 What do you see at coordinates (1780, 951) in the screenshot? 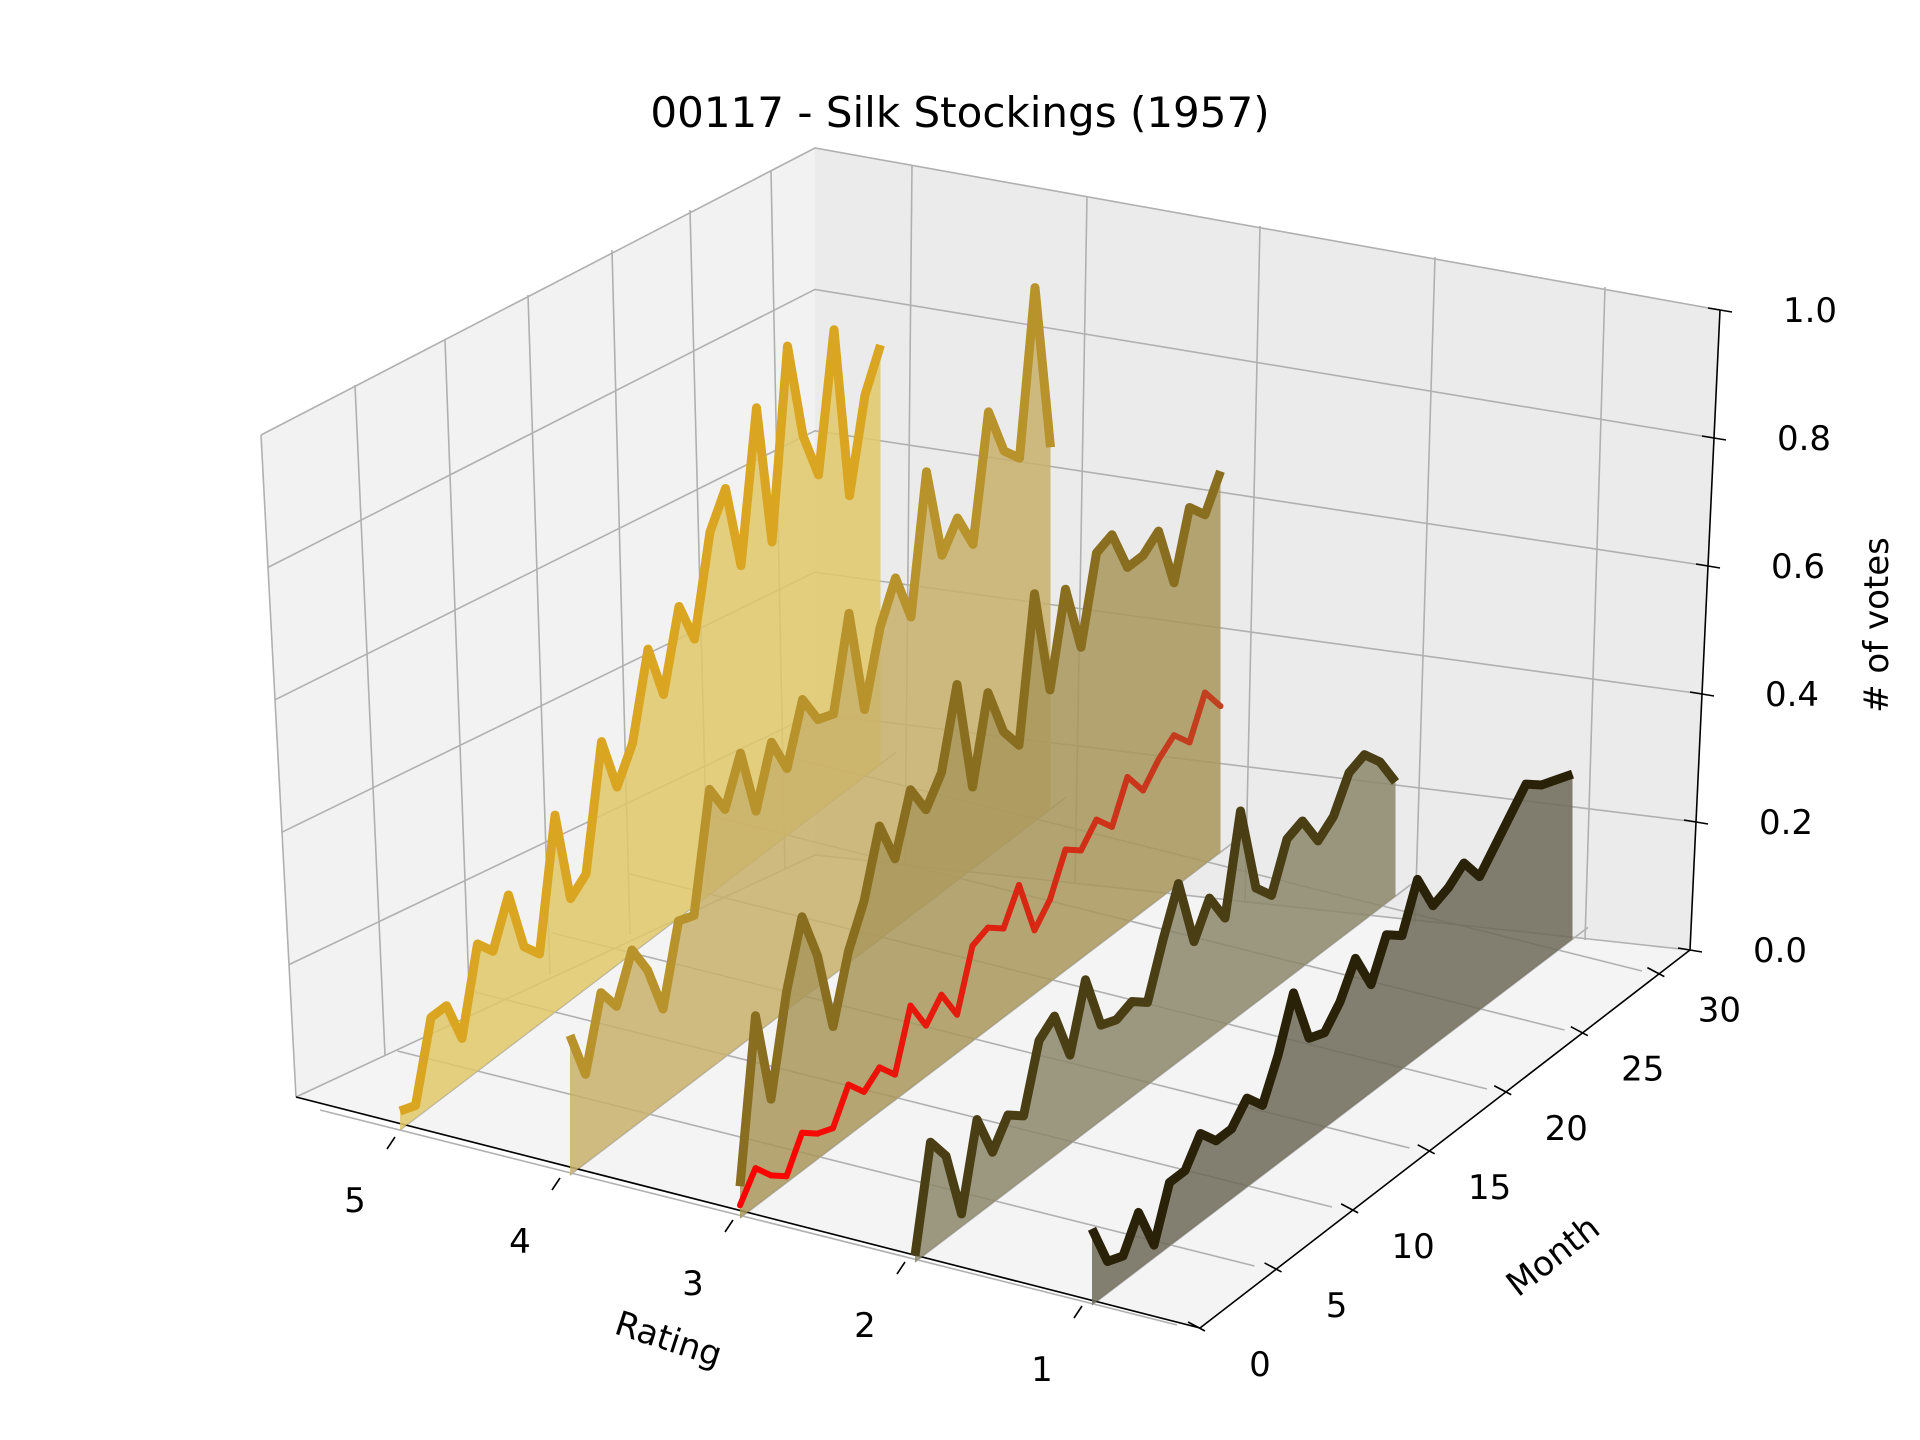
I see `z-tick-label: 0.0` at bounding box center [1780, 951].